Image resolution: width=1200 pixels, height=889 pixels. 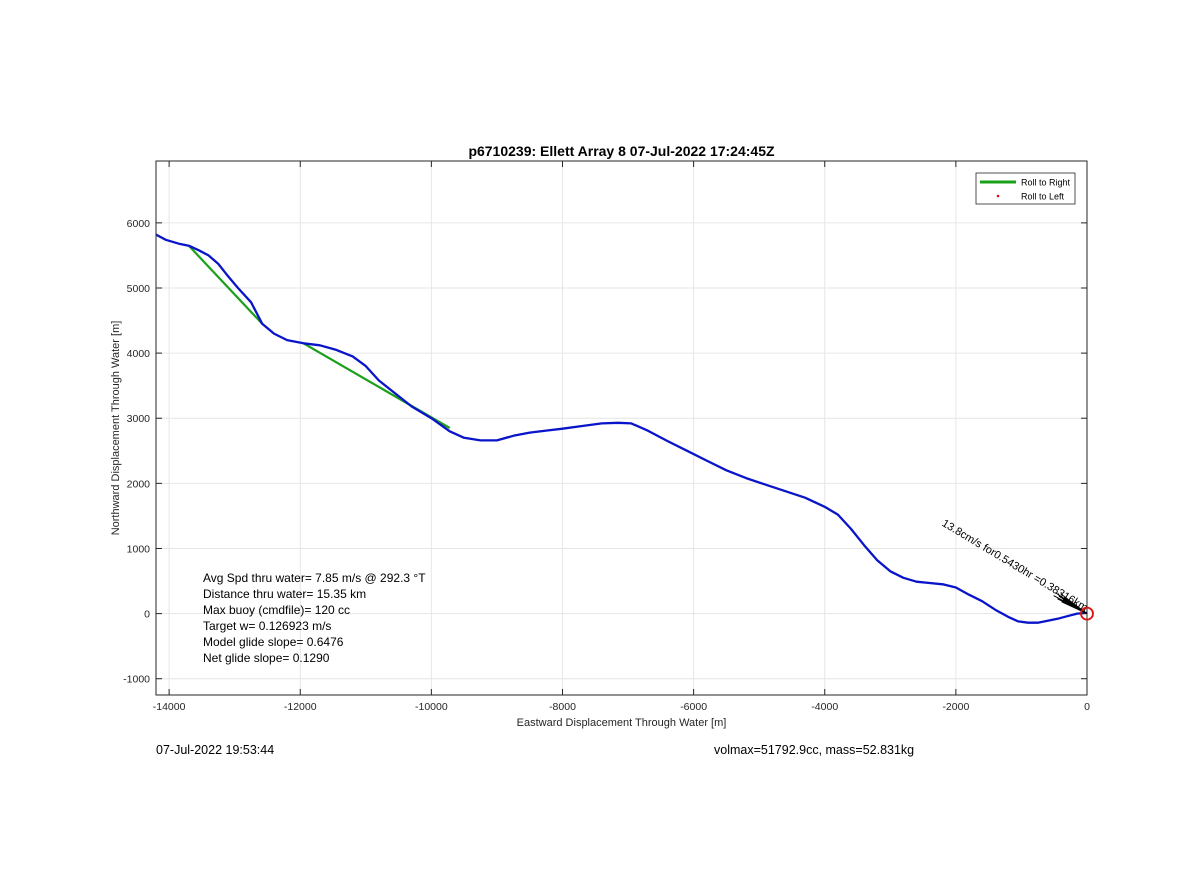 What do you see at coordinates (1046, 183) in the screenshot?
I see `legend-label: Roll to Right` at bounding box center [1046, 183].